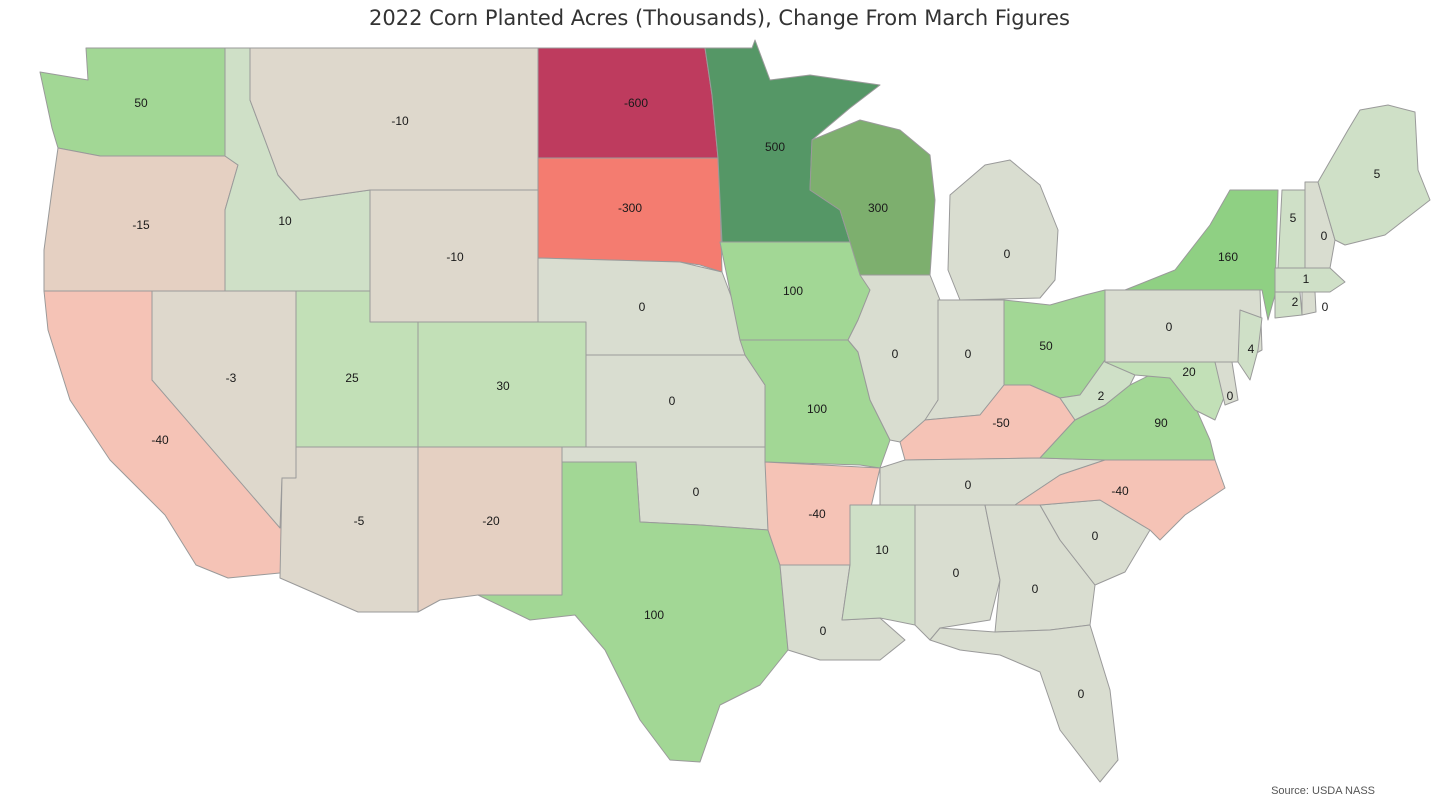 This screenshot has height=811, width=1439. I want to click on state-value-label: -300, so click(630, 208).